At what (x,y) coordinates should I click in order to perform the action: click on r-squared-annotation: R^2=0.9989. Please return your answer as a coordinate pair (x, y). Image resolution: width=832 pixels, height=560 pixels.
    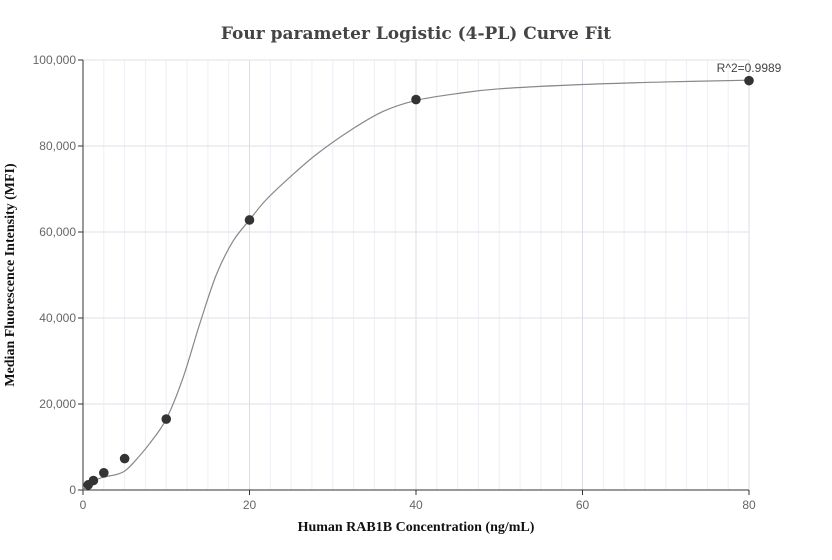
    Looking at the image, I should click on (749, 68).